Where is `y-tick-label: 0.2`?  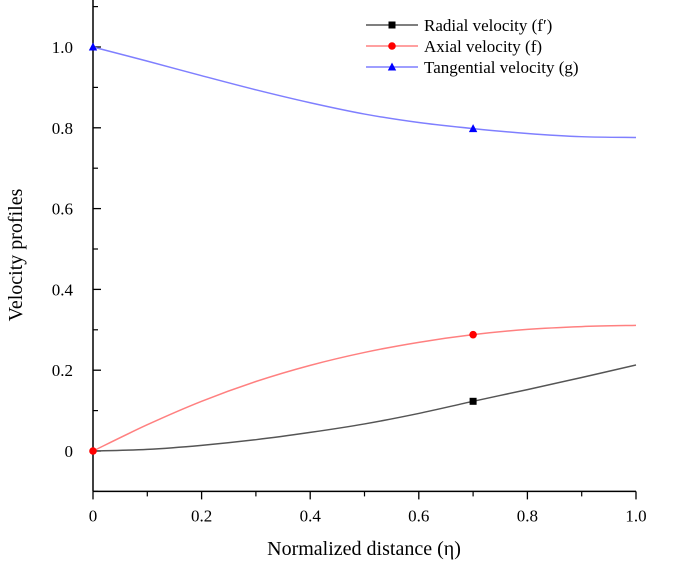 y-tick-label: 0.2 is located at coordinates (62, 370).